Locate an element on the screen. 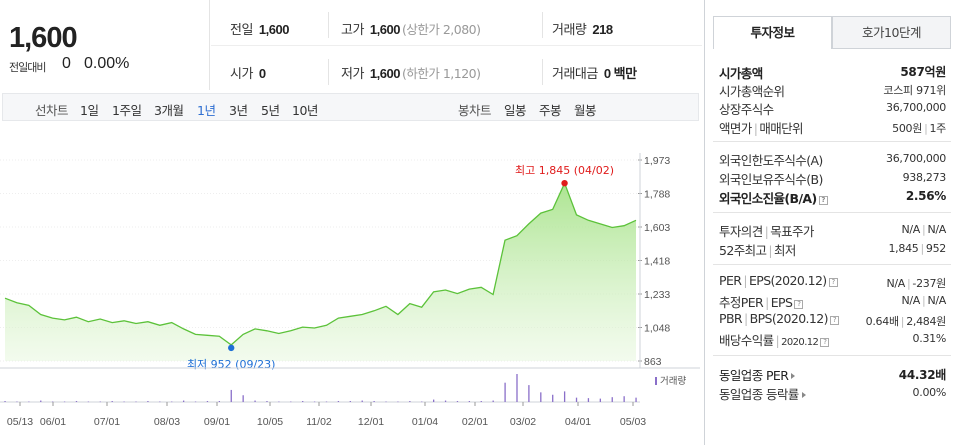 The height and width of the screenshot is (445, 970). high-low-52w-label: 52주최고 | 최저 is located at coordinates (757, 250).